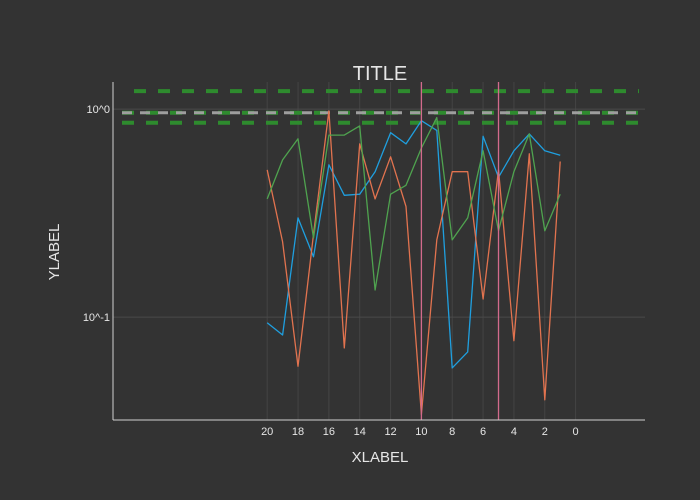 The height and width of the screenshot is (500, 700). I want to click on x-tick-label: 16, so click(329, 432).